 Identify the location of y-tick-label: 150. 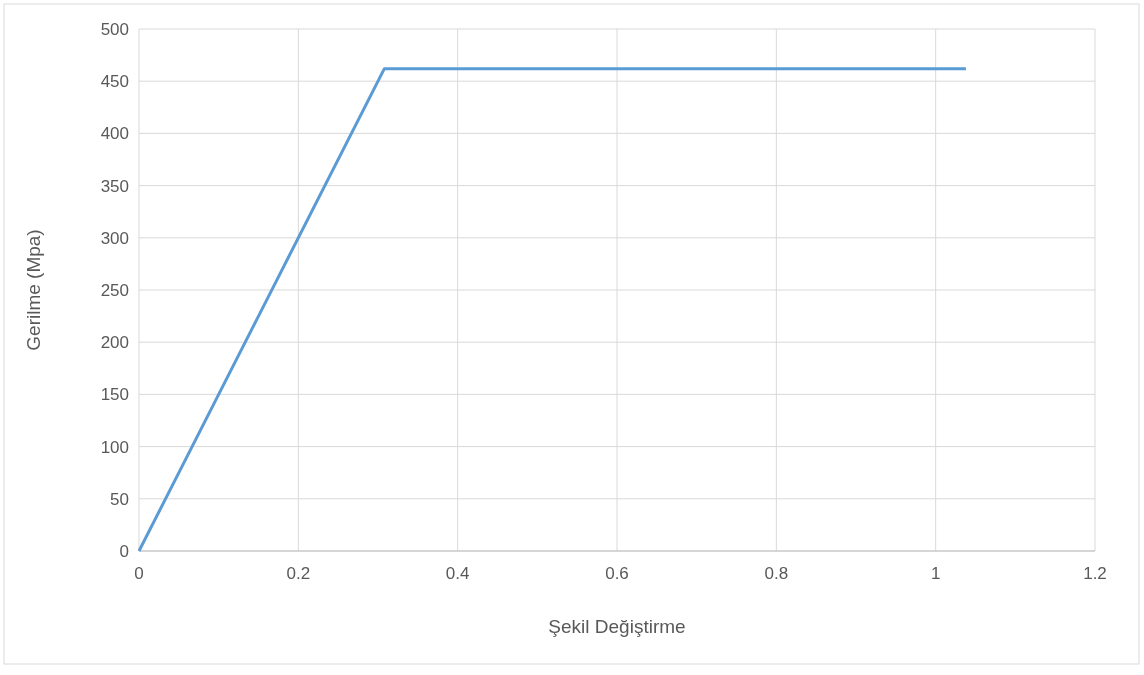
(114, 395).